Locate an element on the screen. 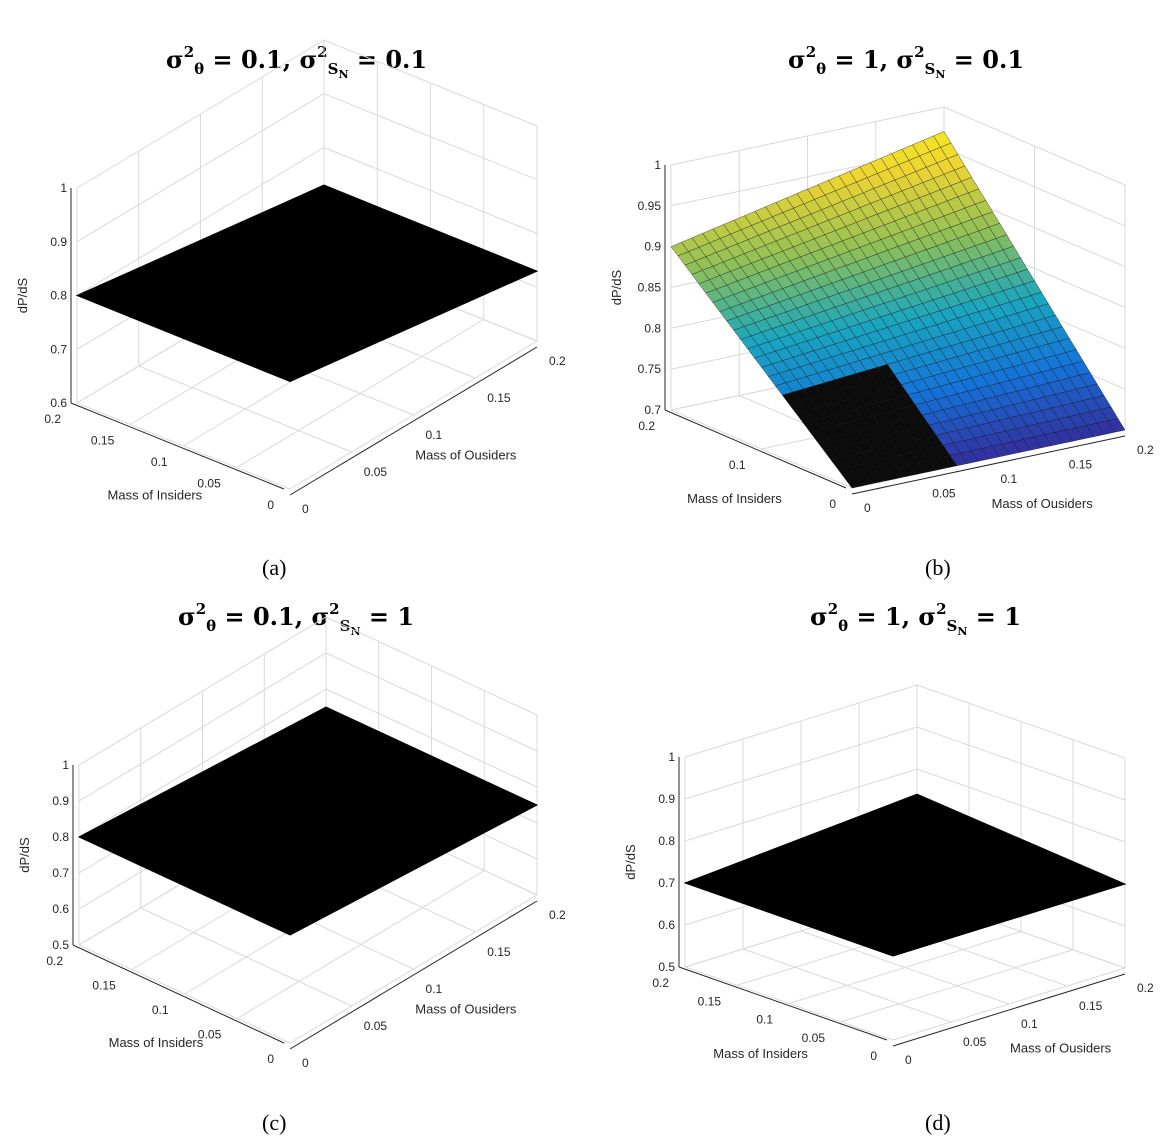 This screenshot has width=1172, height=1148. caption-d: (d) is located at coordinates (938, 1122).